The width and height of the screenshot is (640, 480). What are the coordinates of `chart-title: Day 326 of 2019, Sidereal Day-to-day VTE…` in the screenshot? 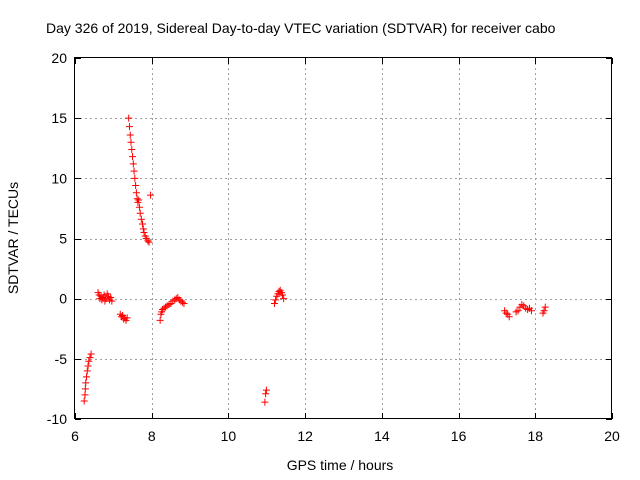 It's located at (301, 28).